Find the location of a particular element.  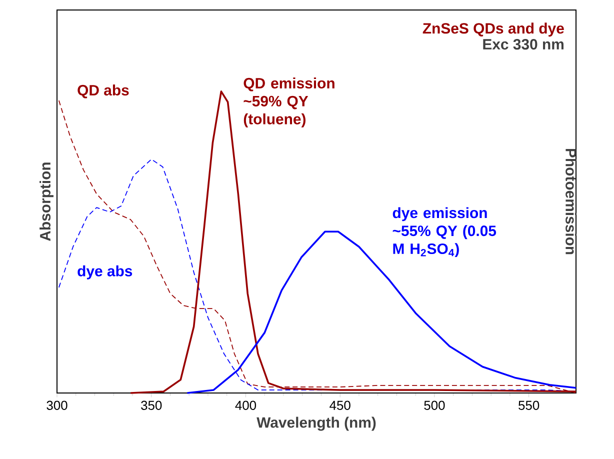

x-tick-label: 500 is located at coordinates (434, 405).